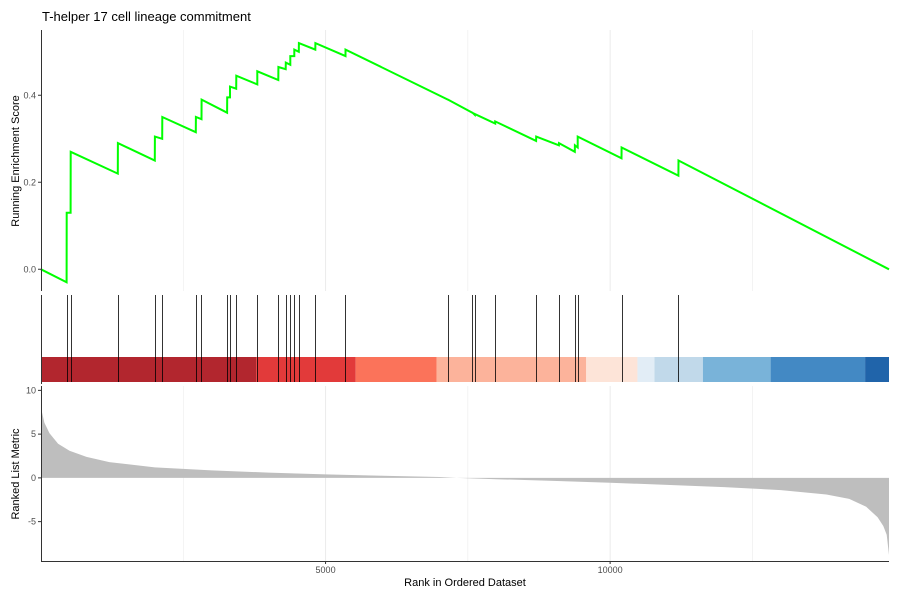  Describe the element at coordinates (469, 568) in the screenshot. I see `x-axis-ticks: 5000 10000` at that location.